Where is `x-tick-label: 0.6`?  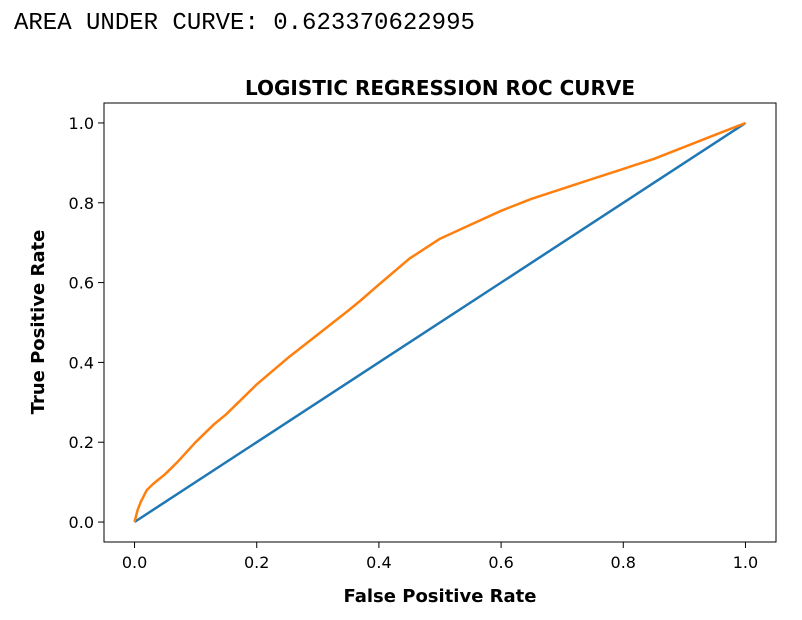
x-tick-label: 0.6 is located at coordinates (500, 562).